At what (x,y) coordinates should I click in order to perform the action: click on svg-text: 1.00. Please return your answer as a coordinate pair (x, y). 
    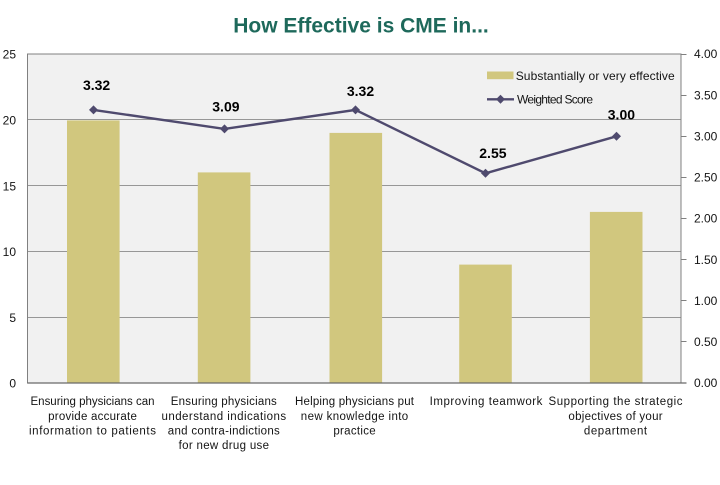
    Looking at the image, I should click on (706, 301).